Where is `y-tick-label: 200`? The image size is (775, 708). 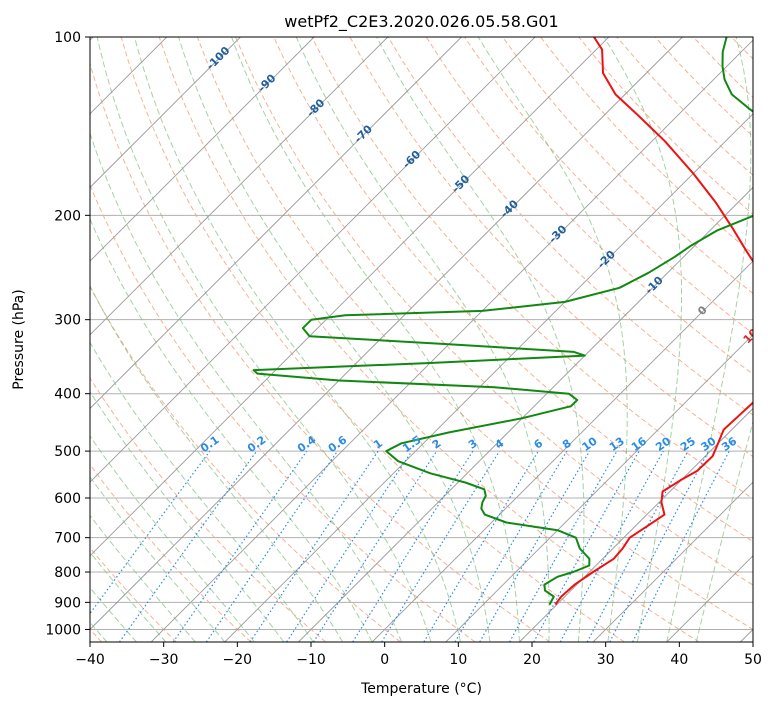
y-tick-label: 200 is located at coordinates (67, 216).